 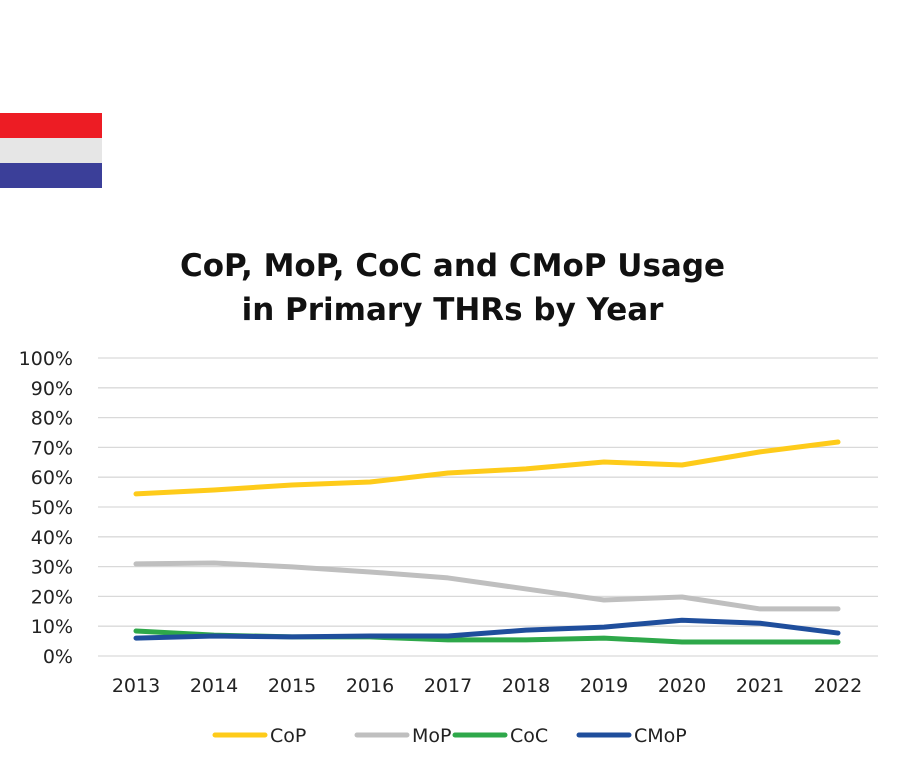 What do you see at coordinates (288, 736) in the screenshot?
I see `legend-label-cop: CoP` at bounding box center [288, 736].